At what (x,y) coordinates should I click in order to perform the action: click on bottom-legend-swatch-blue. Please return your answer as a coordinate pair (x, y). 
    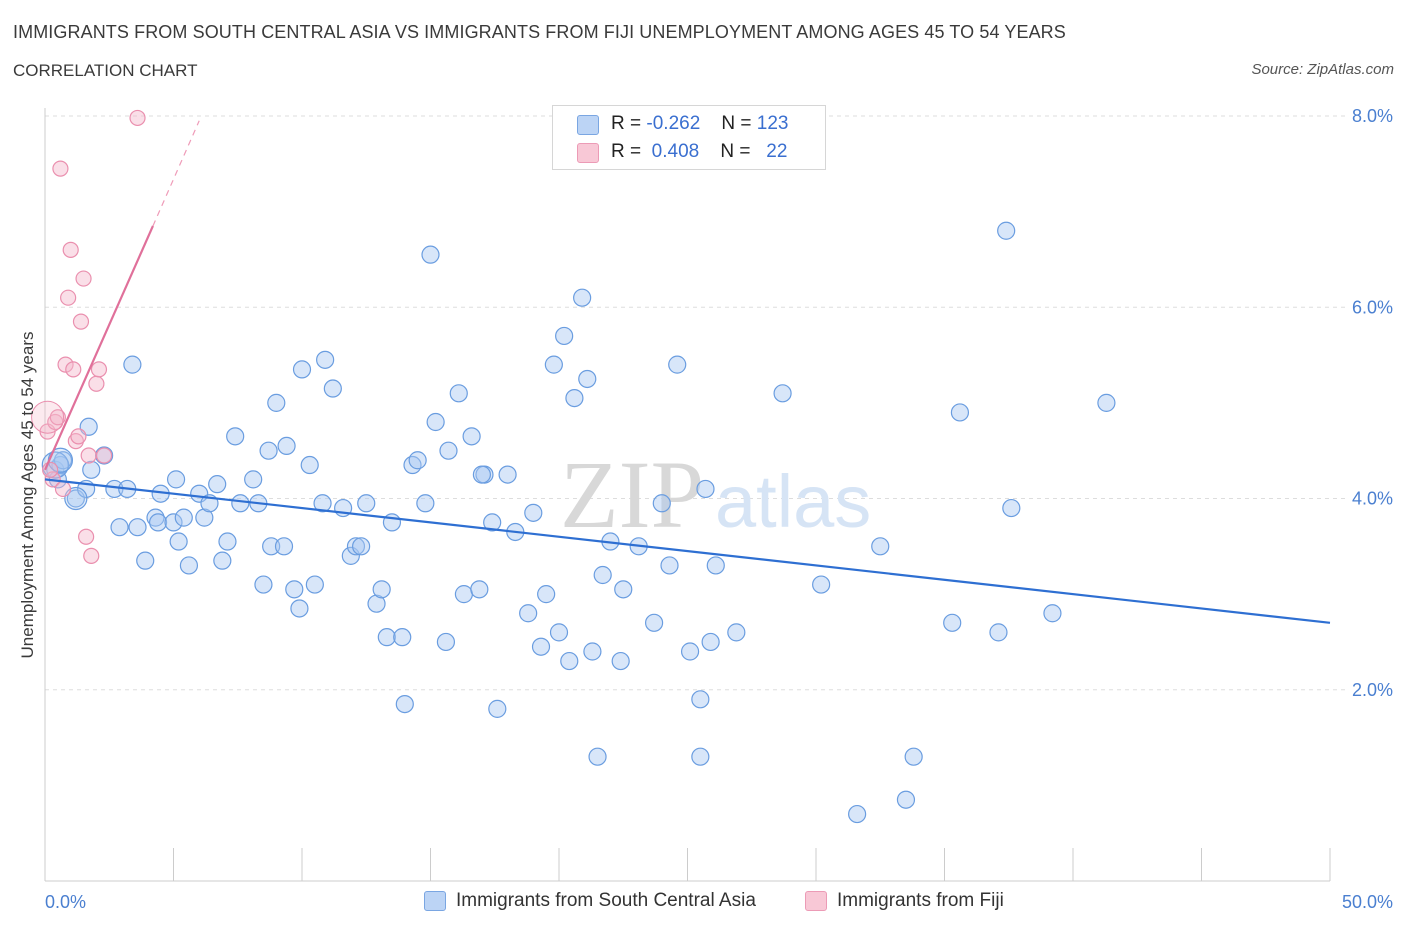
    Looking at the image, I should click on (435, 901).